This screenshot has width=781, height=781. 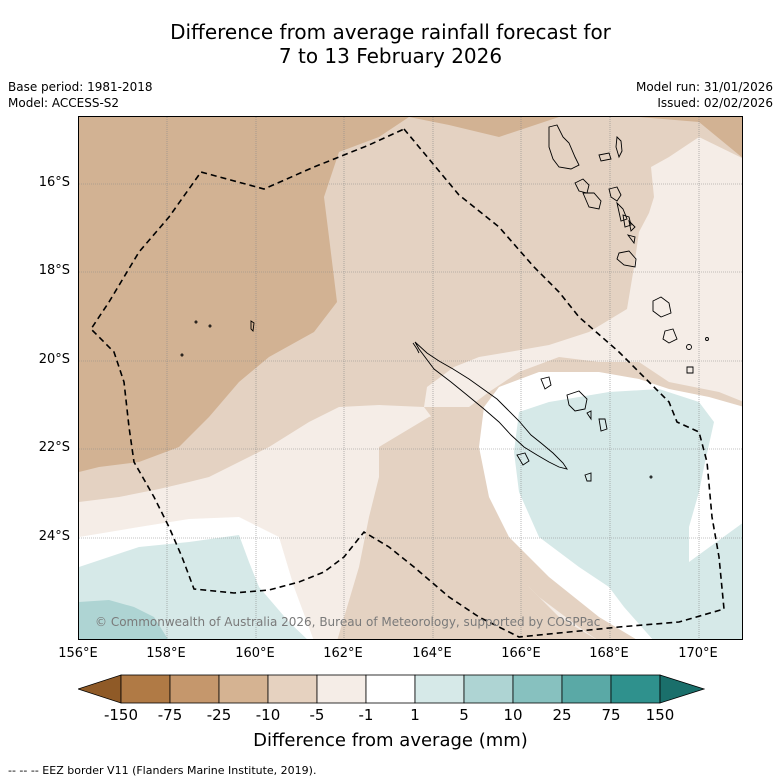 I want to click on island-walpole, so click(x=588, y=477).